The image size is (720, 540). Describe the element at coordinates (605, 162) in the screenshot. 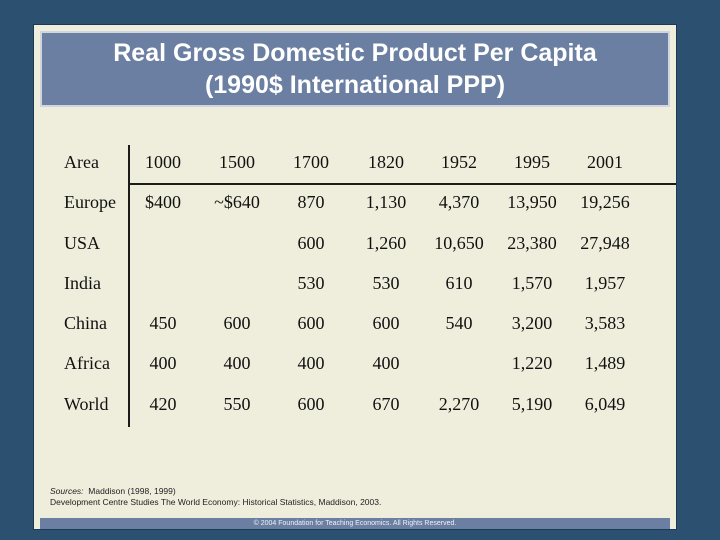

I see `header-year: 2001` at that location.